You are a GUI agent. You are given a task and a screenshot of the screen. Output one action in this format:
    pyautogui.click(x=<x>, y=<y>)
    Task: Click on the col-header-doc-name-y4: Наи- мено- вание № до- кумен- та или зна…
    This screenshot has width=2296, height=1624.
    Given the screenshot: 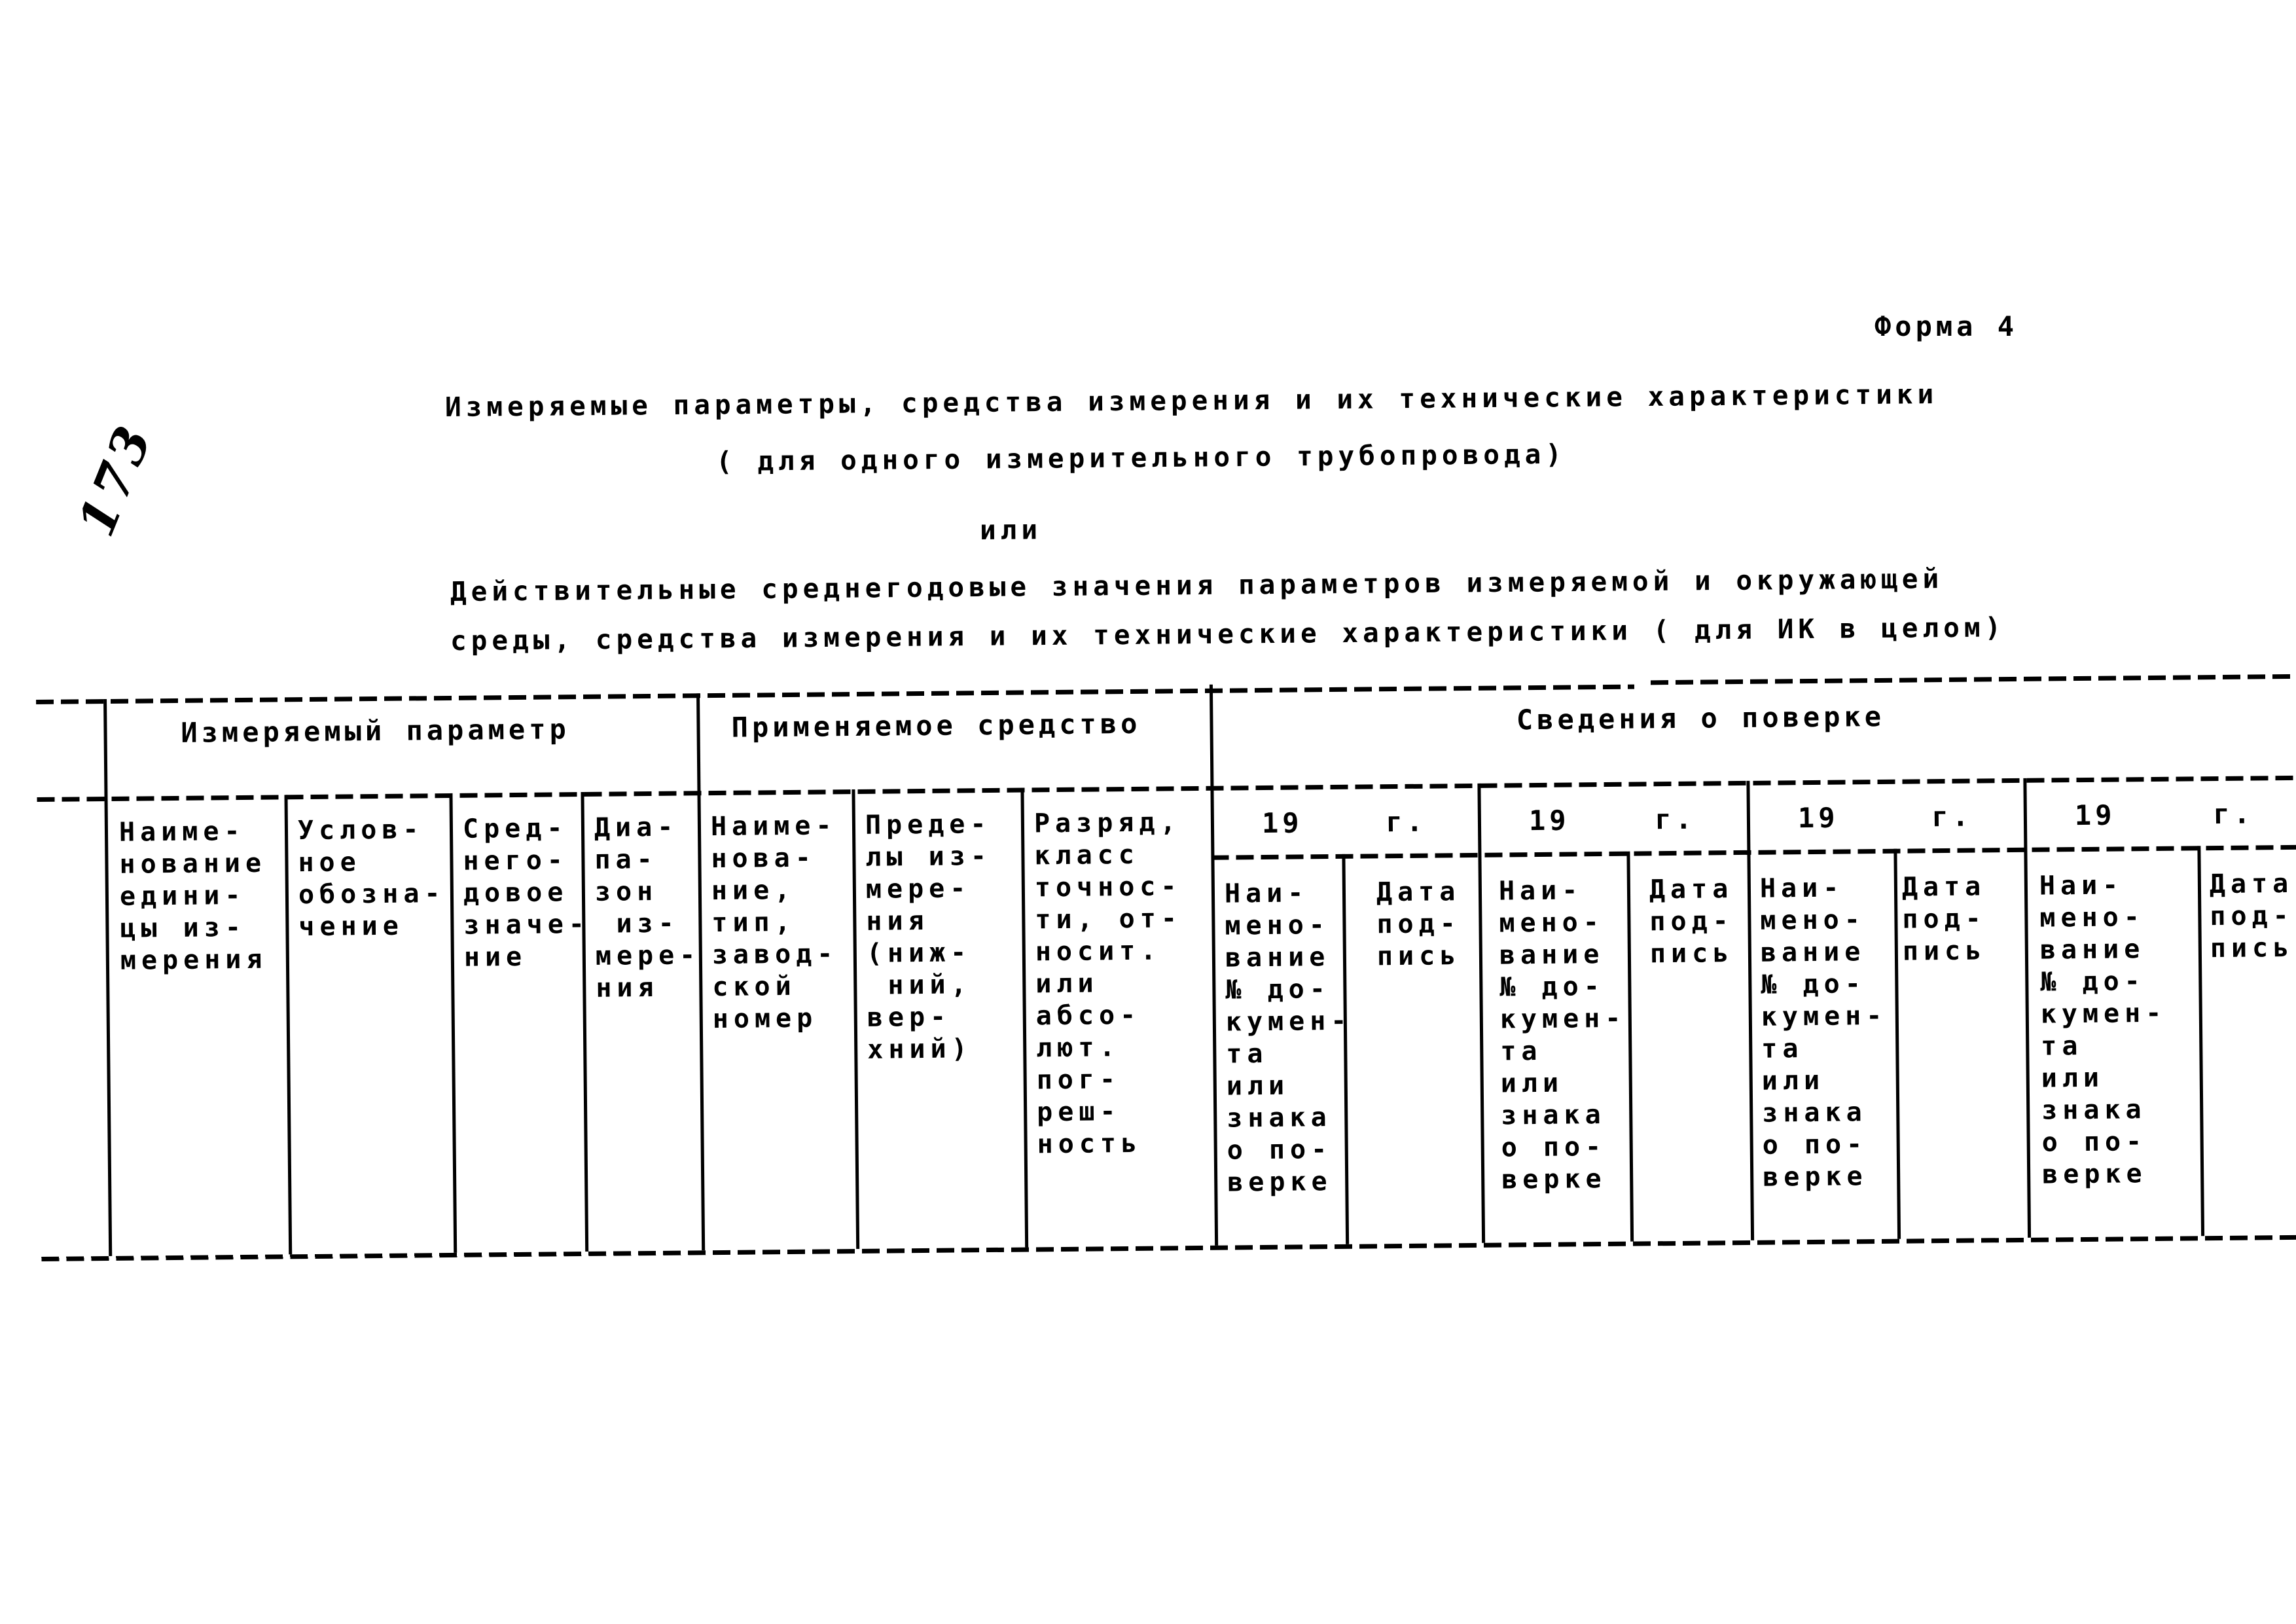 What is the action you would take?
    pyautogui.click(x=2103, y=1030)
    